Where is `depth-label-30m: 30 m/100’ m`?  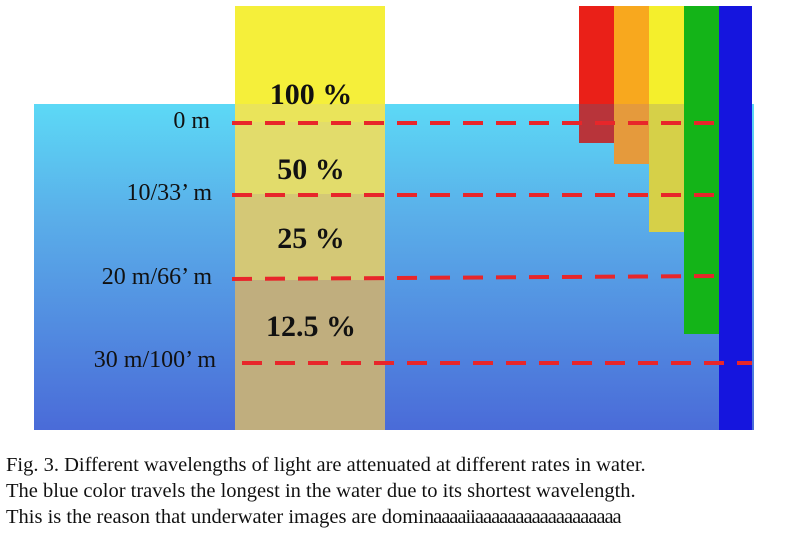 depth-label-30m: 30 m/100’ m is located at coordinates (154, 360).